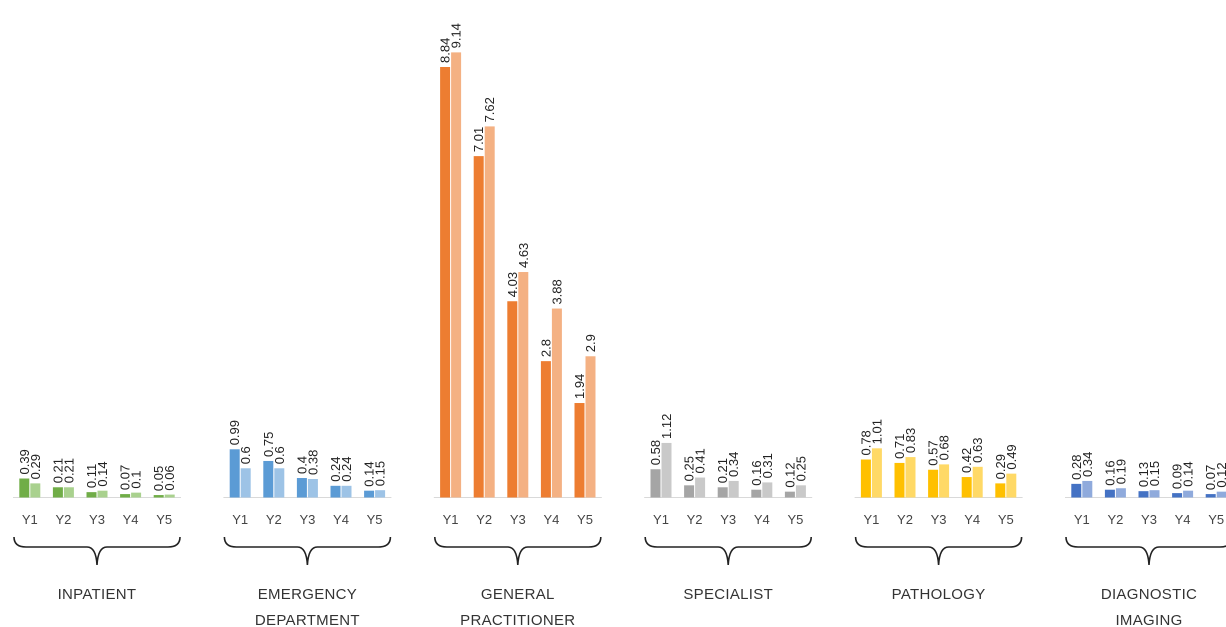 This screenshot has width=1226, height=627. I want to click on data-label: 0.58, so click(655, 452).